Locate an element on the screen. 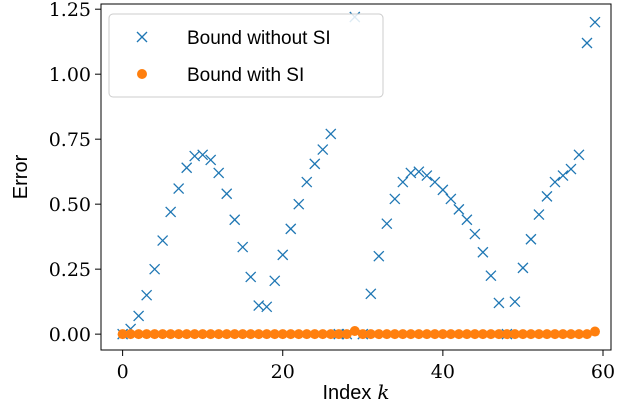  legend: Bound without SI Bound with SI is located at coordinates (246, 55).